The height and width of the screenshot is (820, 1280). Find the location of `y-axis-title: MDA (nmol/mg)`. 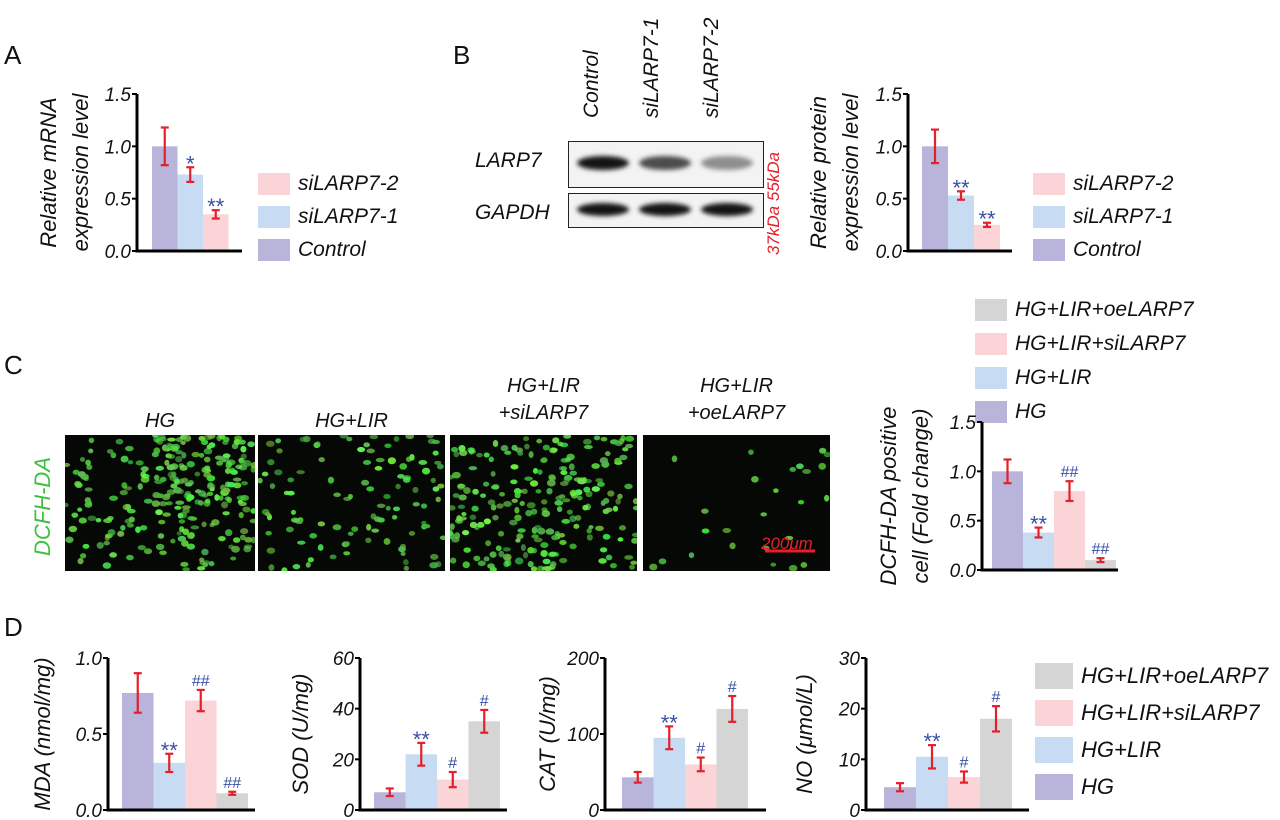

y-axis-title: MDA (nmol/mg) is located at coordinates (42, 733).